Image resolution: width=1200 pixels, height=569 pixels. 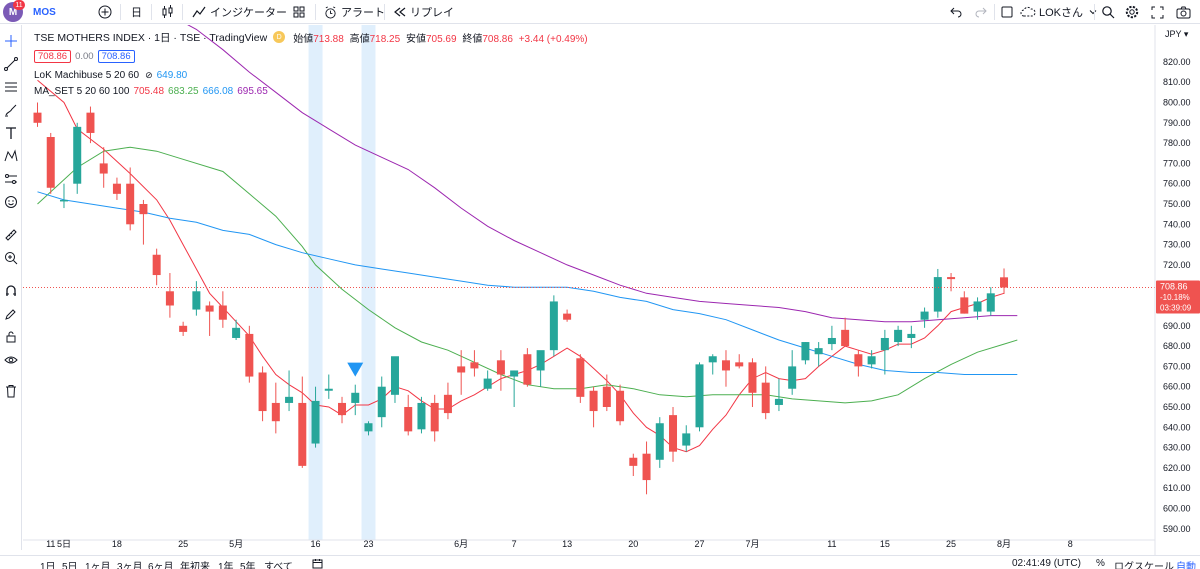 I want to click on time-tick-label: 11, so click(x=50, y=544).